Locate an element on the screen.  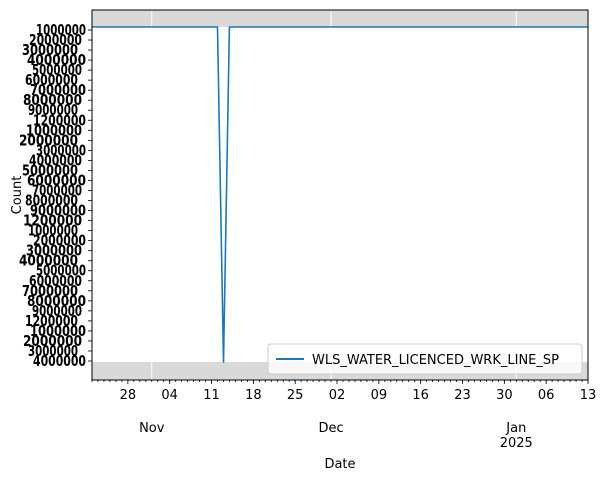
x-tick-label: 25 is located at coordinates (295, 395).